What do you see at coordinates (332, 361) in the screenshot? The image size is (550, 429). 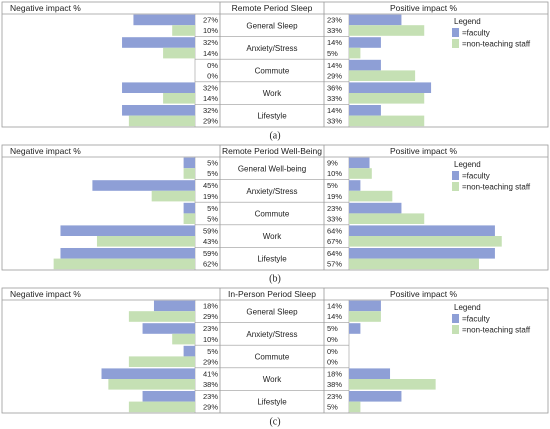 I see `positive-value-label: 0%` at bounding box center [332, 361].